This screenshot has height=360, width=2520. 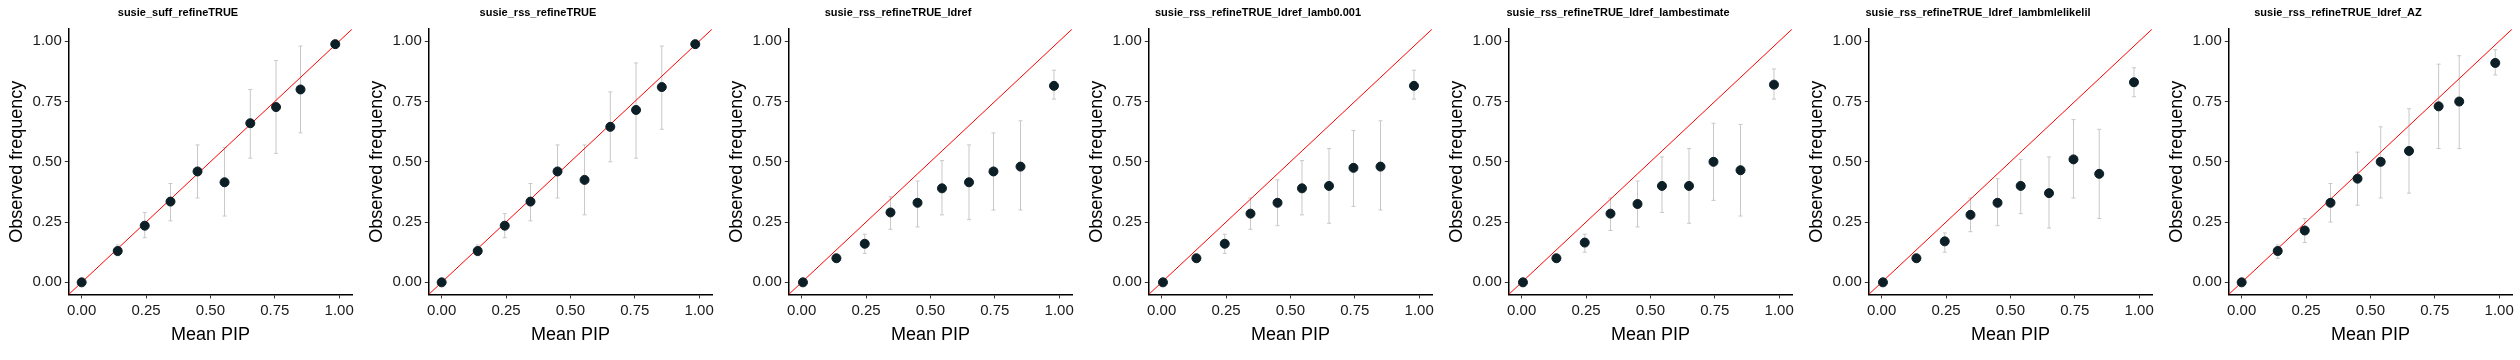 I want to click on chart-title: susie_suff_refineTRUE, so click(x=178, y=11).